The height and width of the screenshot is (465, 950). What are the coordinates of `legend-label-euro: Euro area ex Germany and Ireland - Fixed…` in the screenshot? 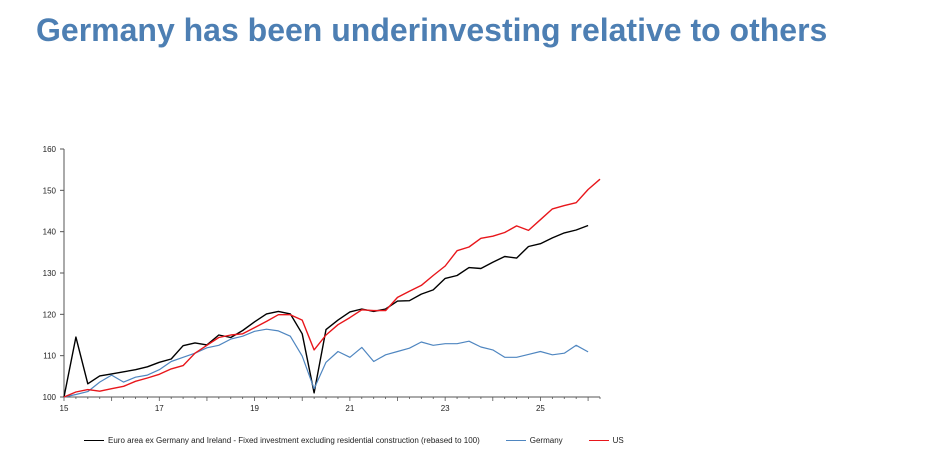 It's located at (294, 440).